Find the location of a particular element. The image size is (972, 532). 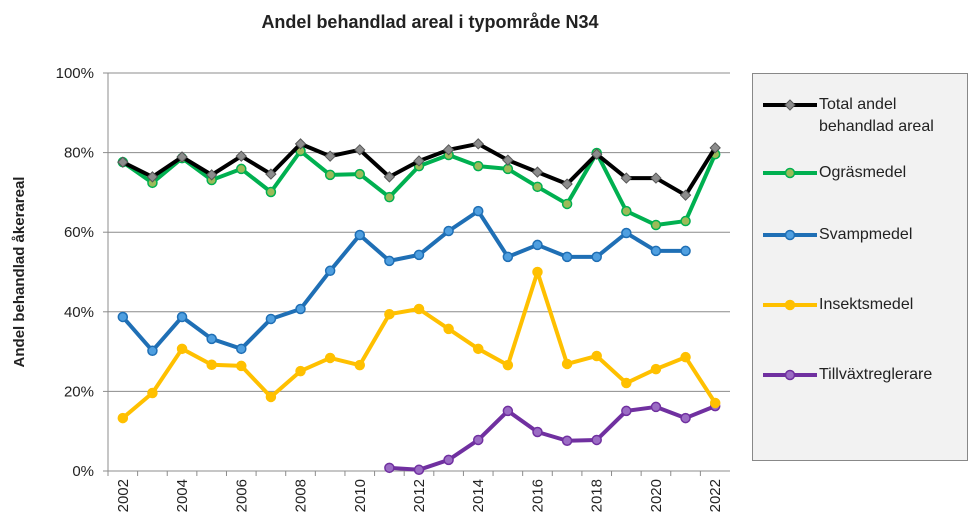

y-tick-label: 100% is located at coordinates (75, 73).